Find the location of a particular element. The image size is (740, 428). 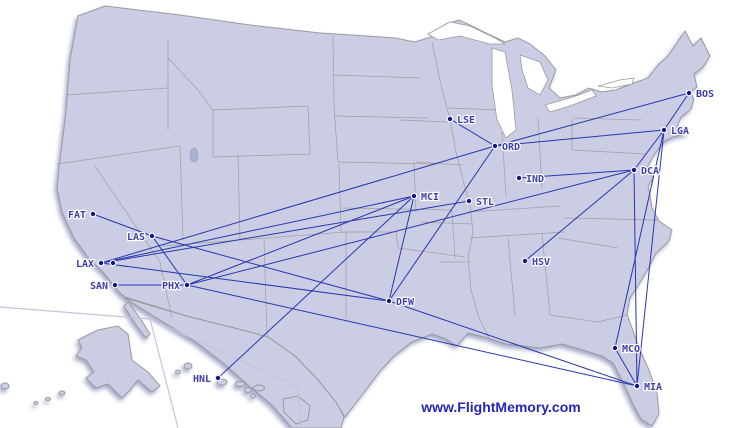

airport-dot-fat is located at coordinates (93, 214).